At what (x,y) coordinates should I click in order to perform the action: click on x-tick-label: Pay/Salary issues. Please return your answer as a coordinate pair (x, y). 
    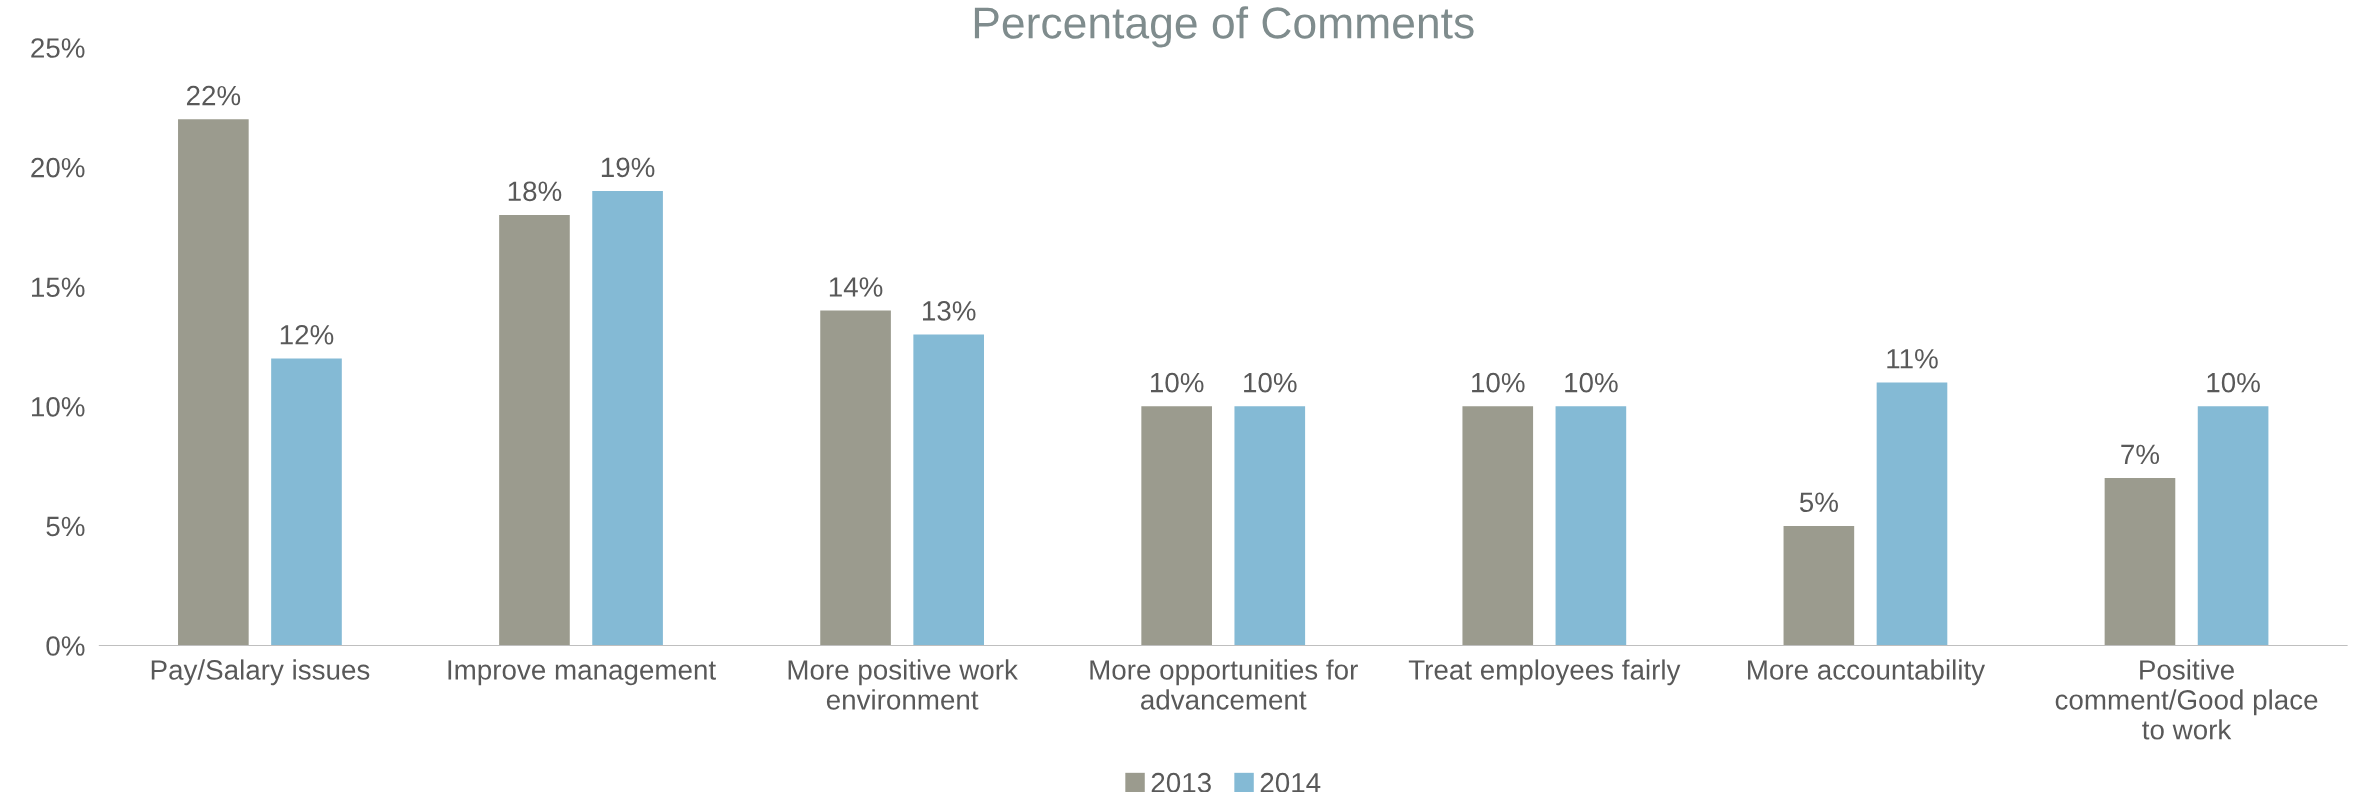
    Looking at the image, I should click on (260, 672).